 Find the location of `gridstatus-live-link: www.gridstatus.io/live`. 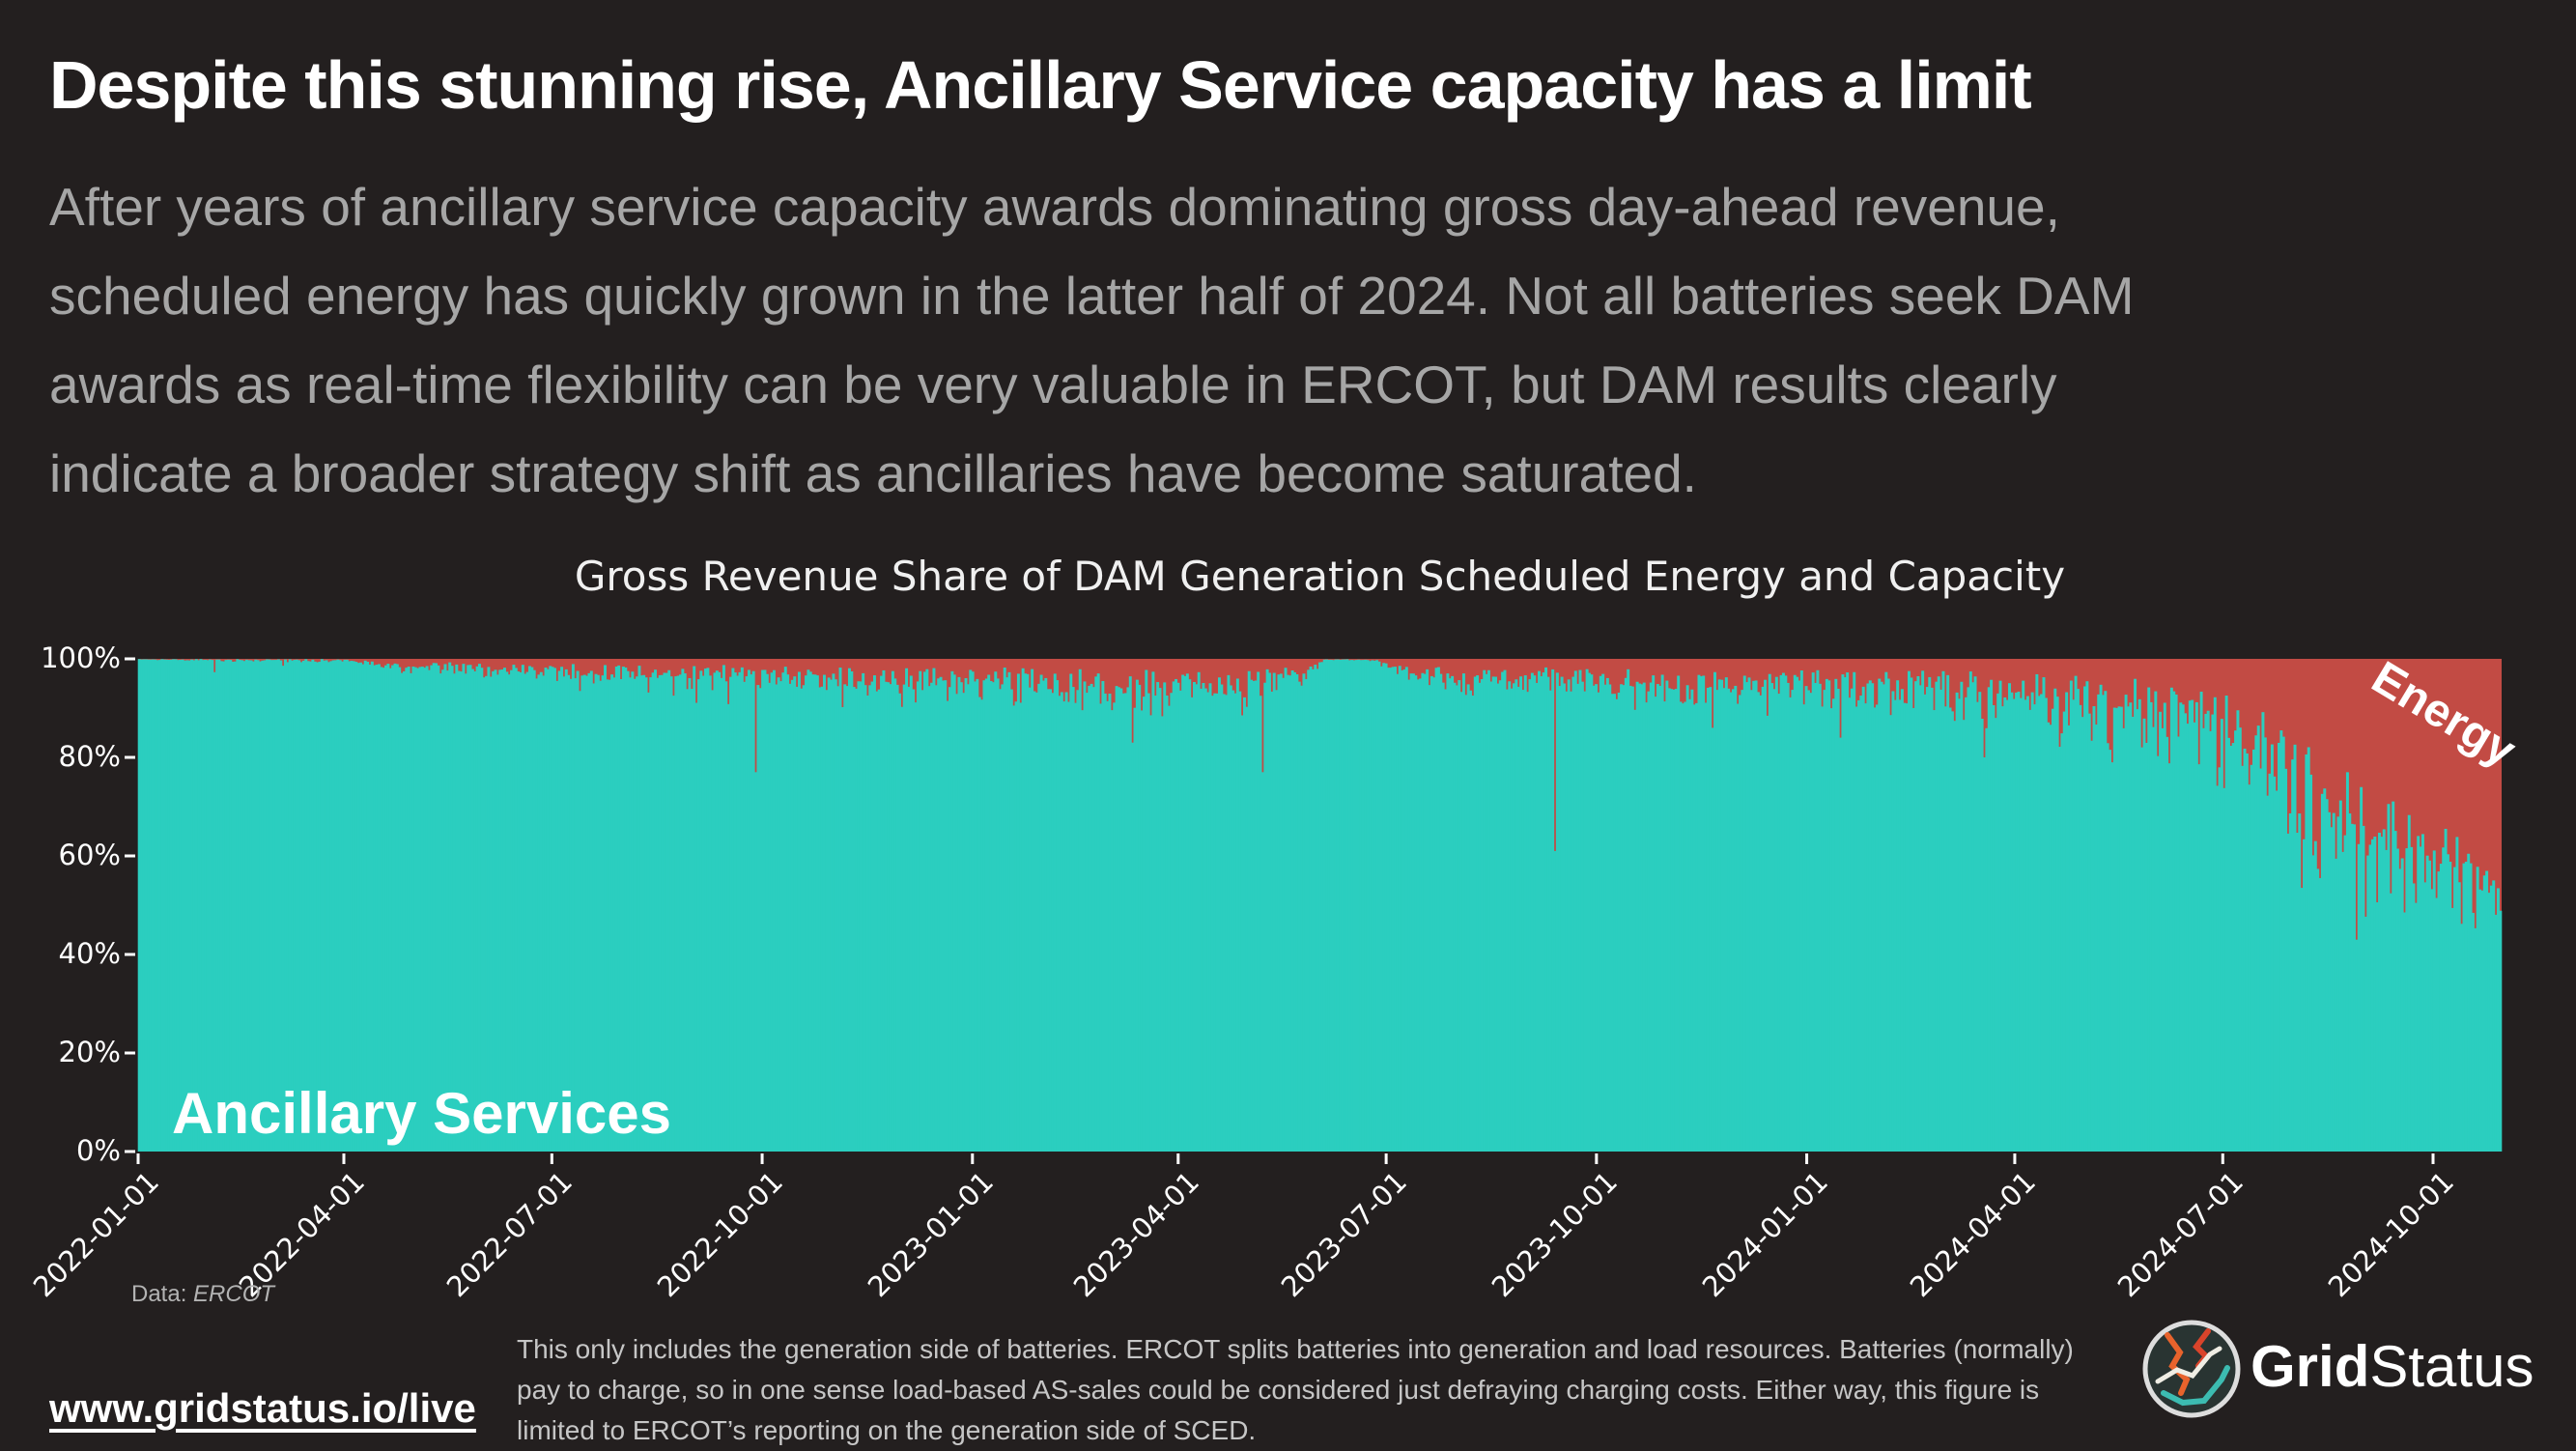

gridstatus-live-link: www.gridstatus.io/live is located at coordinates (262, 1408).